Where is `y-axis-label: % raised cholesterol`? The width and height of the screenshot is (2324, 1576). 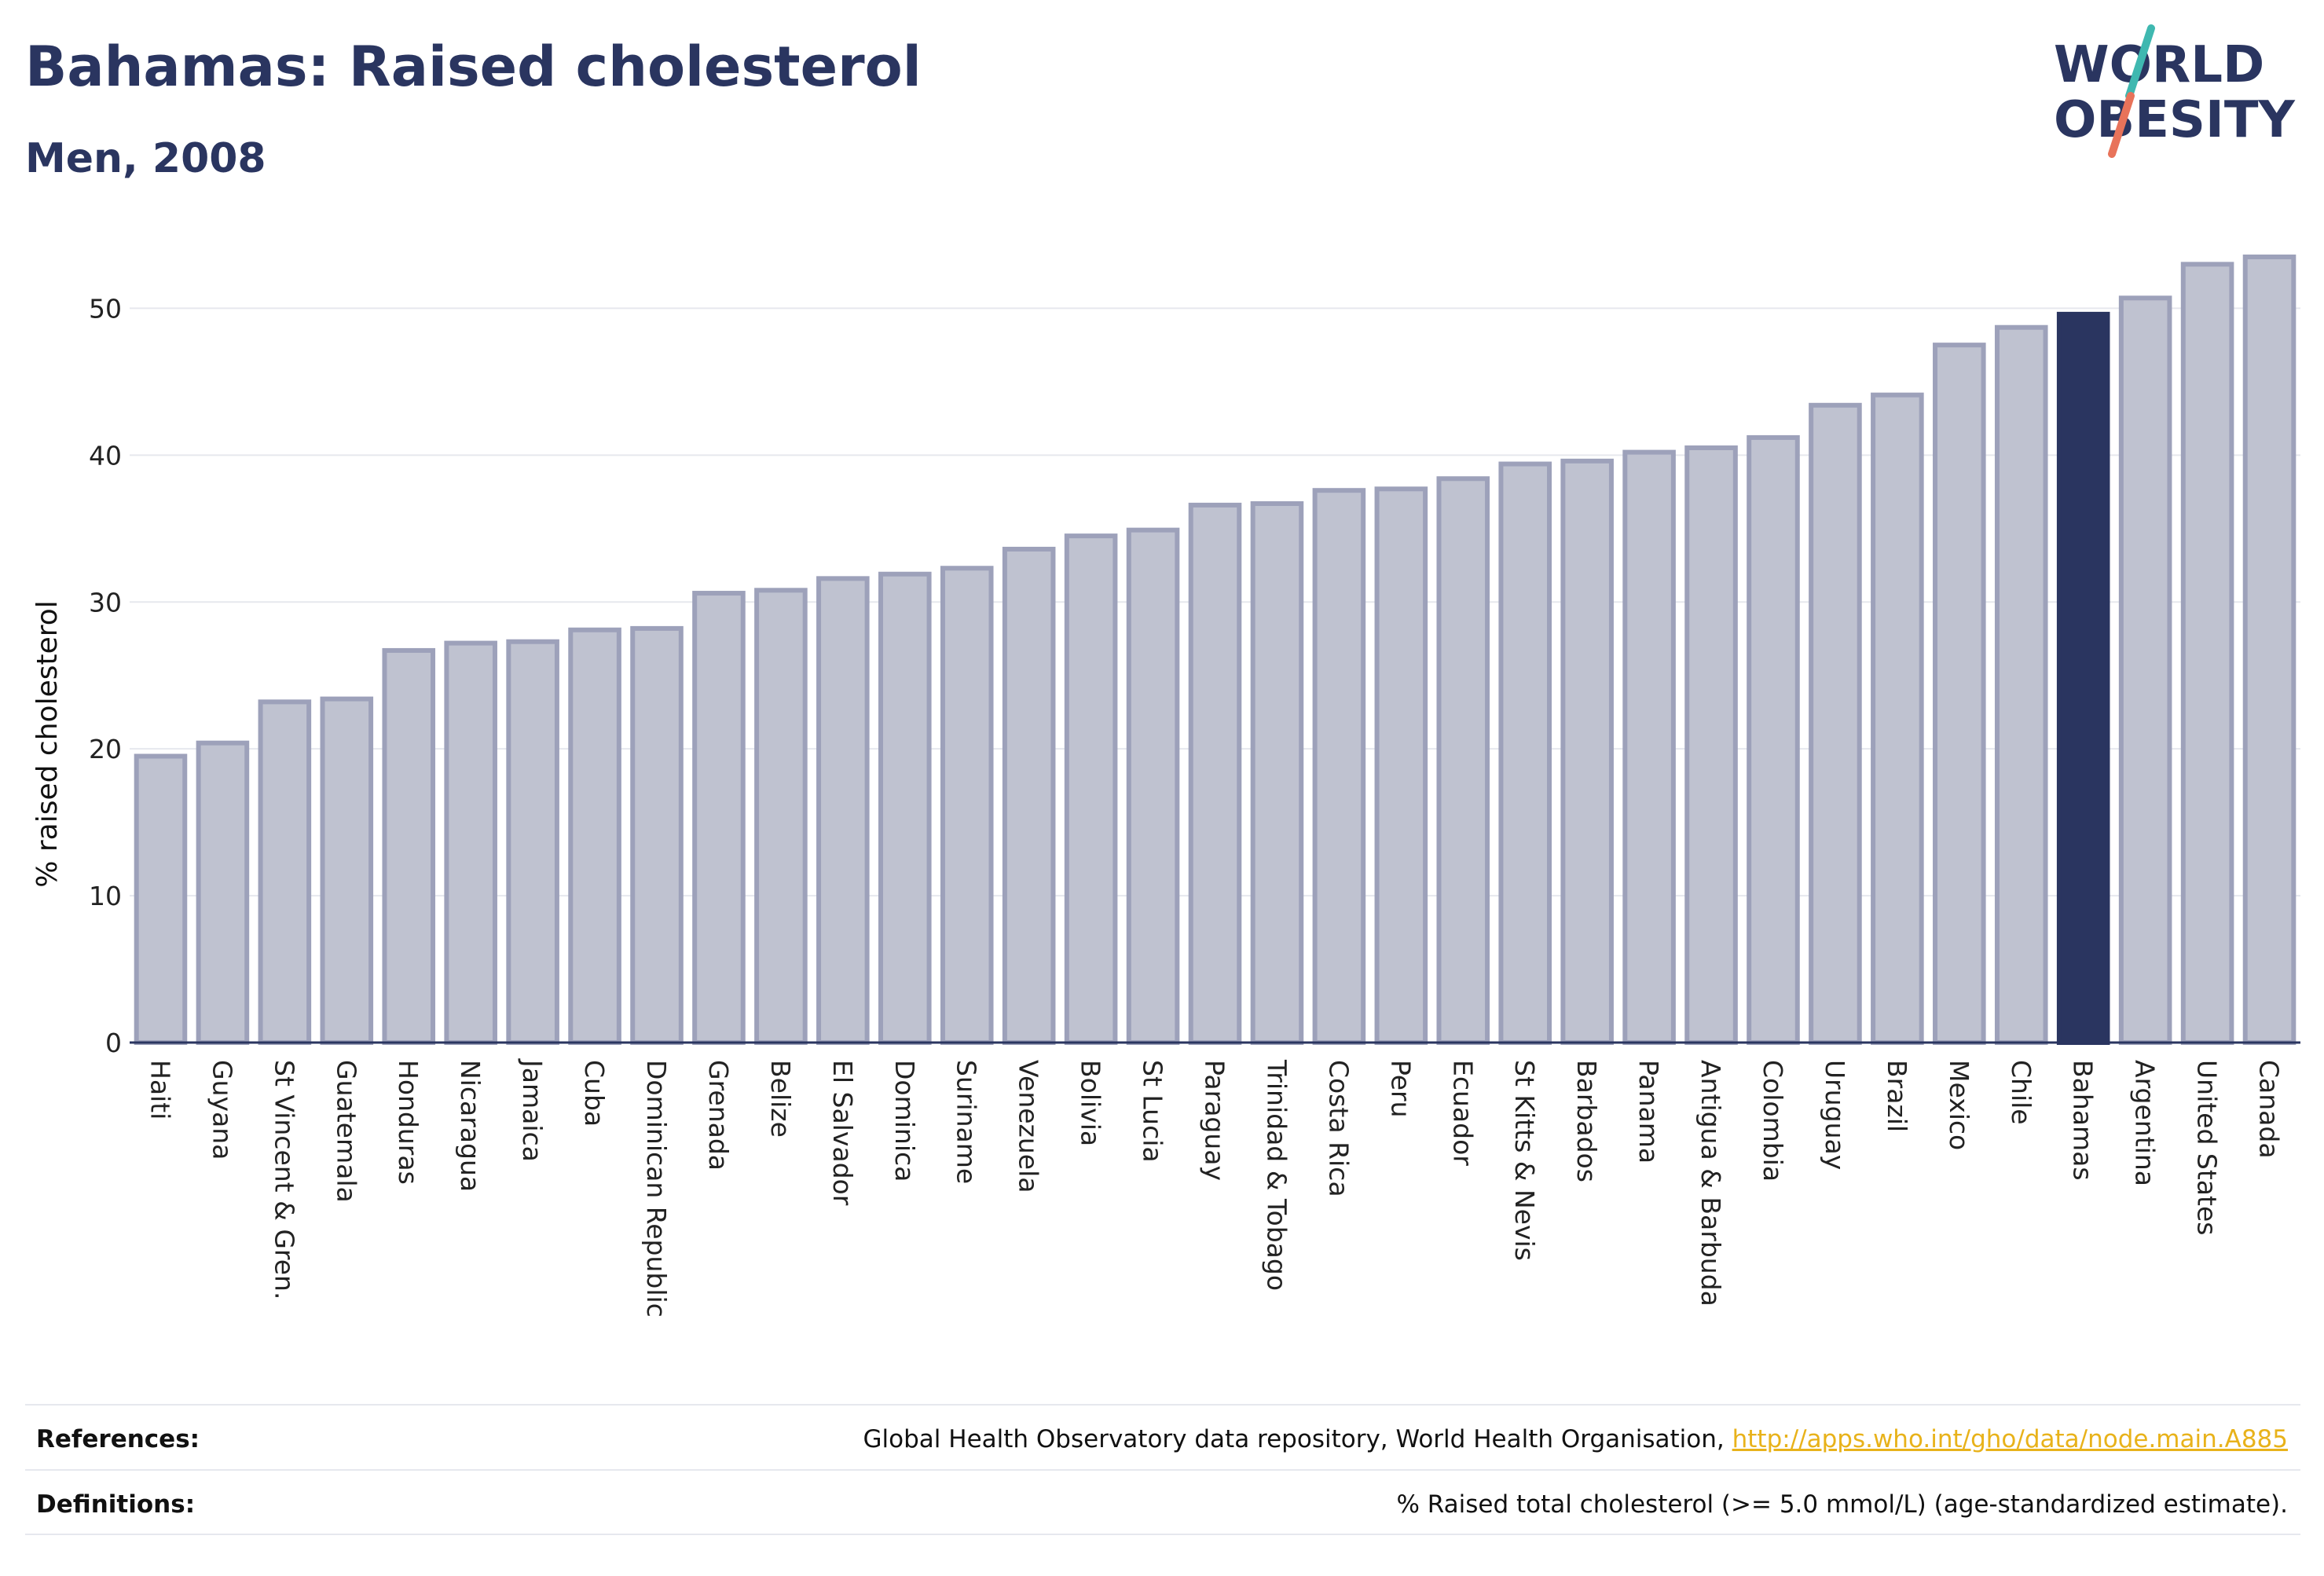
y-axis-label: % raised cholesterol is located at coordinates (47, 744).